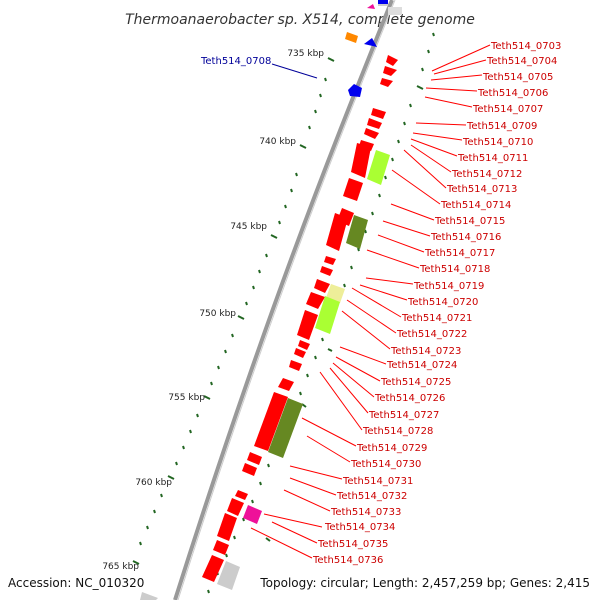  I want to click on gene-label: Teth514_0704, so click(521, 61).